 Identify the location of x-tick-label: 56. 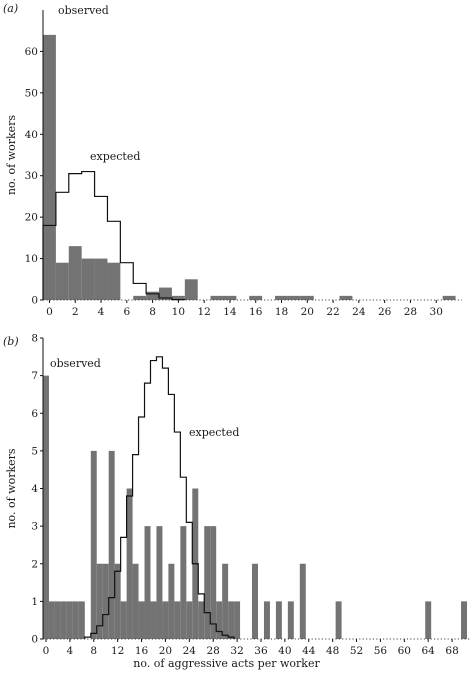
(381, 651).